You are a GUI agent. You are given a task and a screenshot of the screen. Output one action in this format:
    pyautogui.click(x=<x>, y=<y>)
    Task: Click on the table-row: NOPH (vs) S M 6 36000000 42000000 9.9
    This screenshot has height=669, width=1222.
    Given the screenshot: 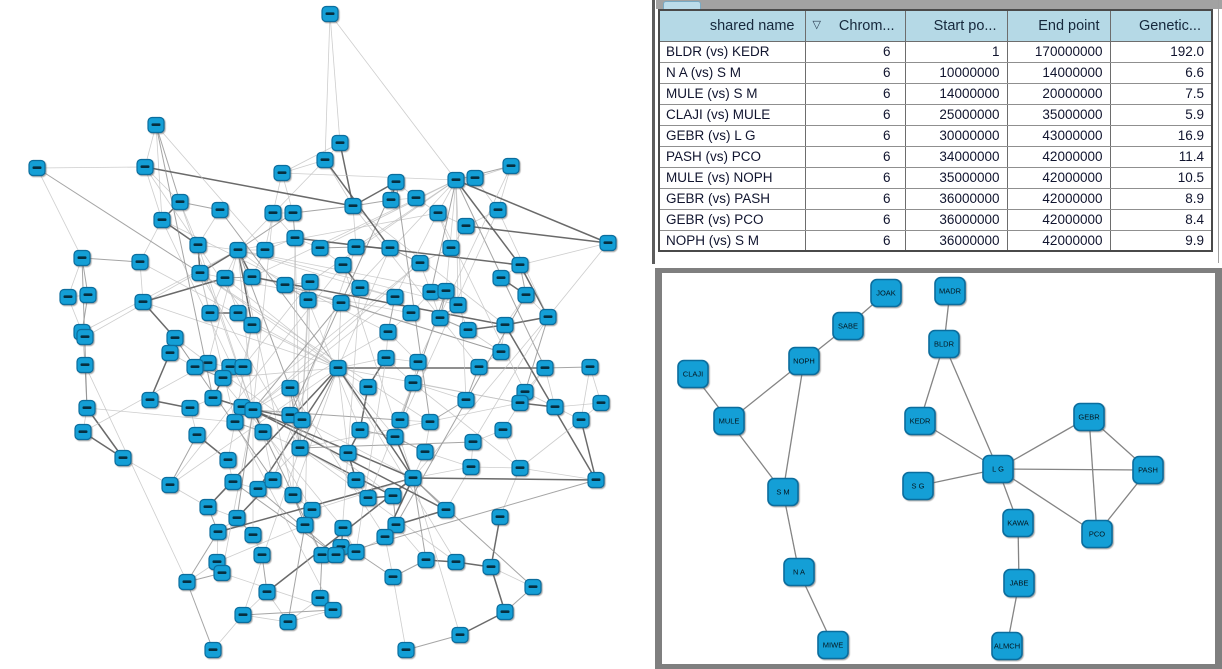 What is the action you would take?
    pyautogui.click(x=935, y=240)
    